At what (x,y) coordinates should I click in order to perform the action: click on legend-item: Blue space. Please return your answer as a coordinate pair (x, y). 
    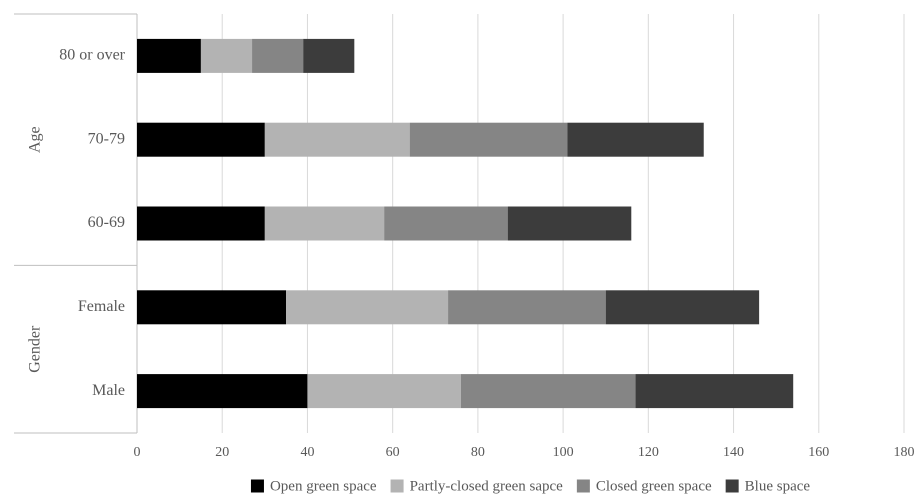
    Looking at the image, I should click on (768, 486).